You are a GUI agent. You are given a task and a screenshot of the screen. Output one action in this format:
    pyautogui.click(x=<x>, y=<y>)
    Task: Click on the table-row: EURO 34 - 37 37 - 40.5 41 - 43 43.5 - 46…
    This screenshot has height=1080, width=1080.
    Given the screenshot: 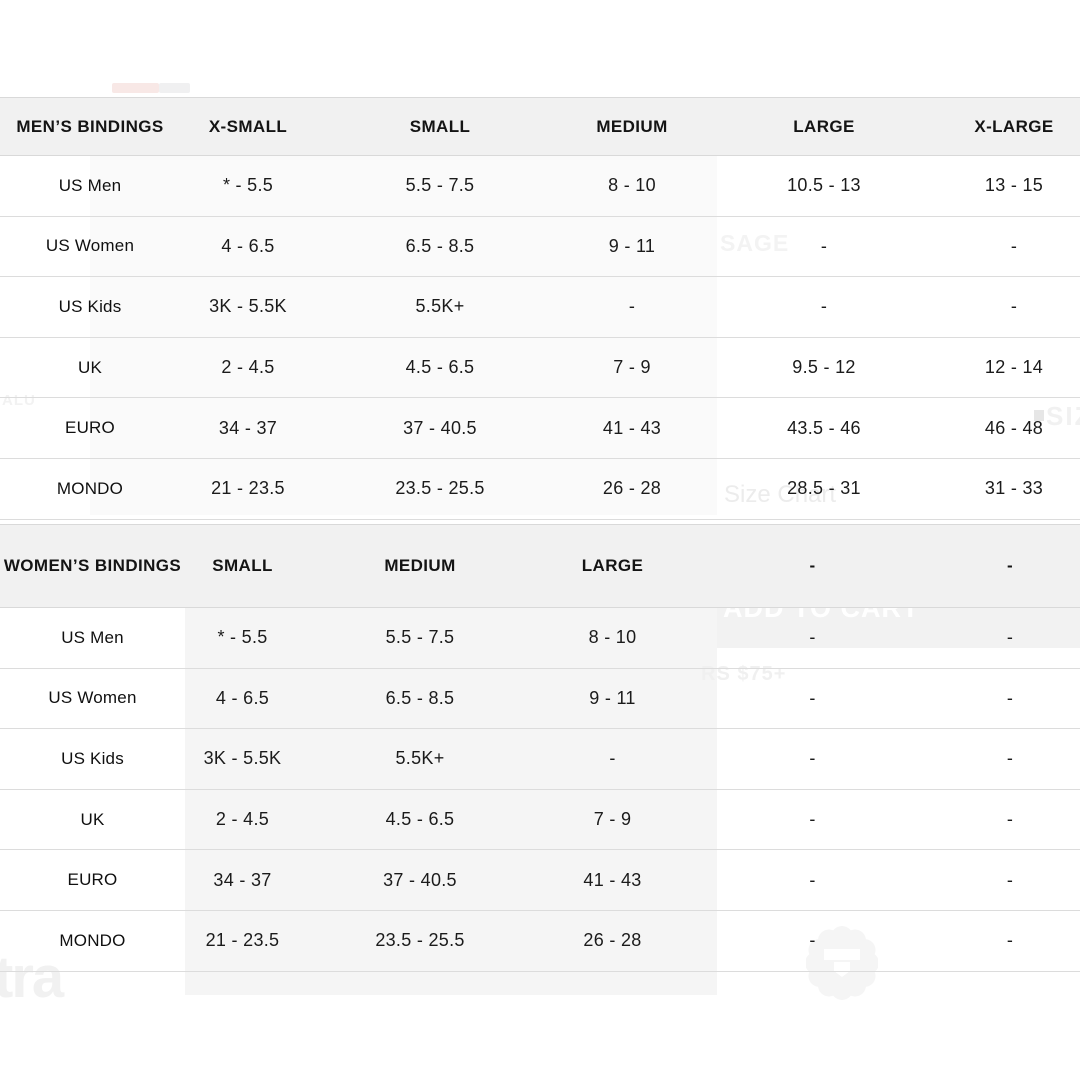 What is the action you would take?
    pyautogui.click(x=540, y=428)
    